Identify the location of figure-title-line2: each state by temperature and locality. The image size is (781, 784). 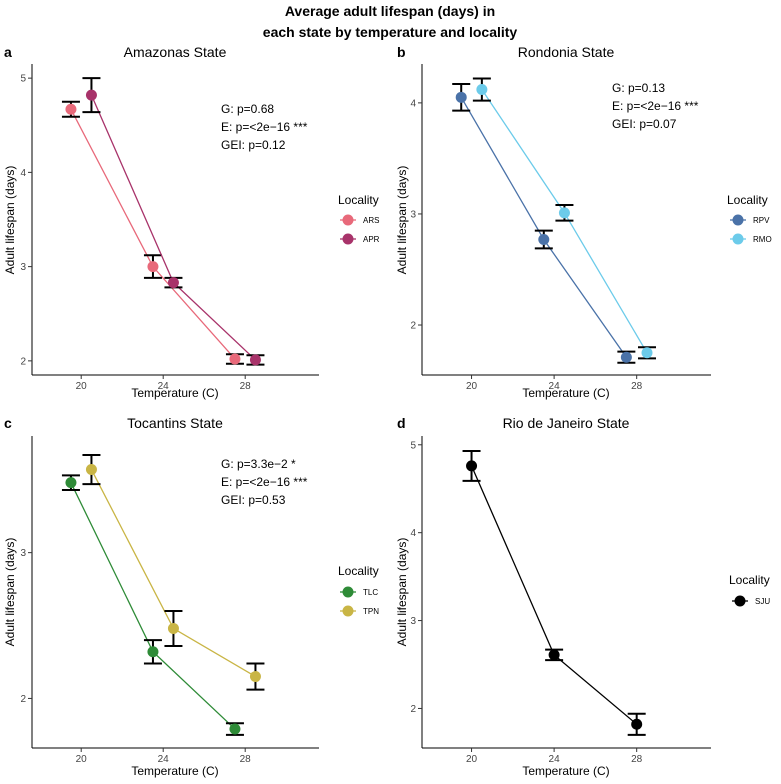
(390, 32).